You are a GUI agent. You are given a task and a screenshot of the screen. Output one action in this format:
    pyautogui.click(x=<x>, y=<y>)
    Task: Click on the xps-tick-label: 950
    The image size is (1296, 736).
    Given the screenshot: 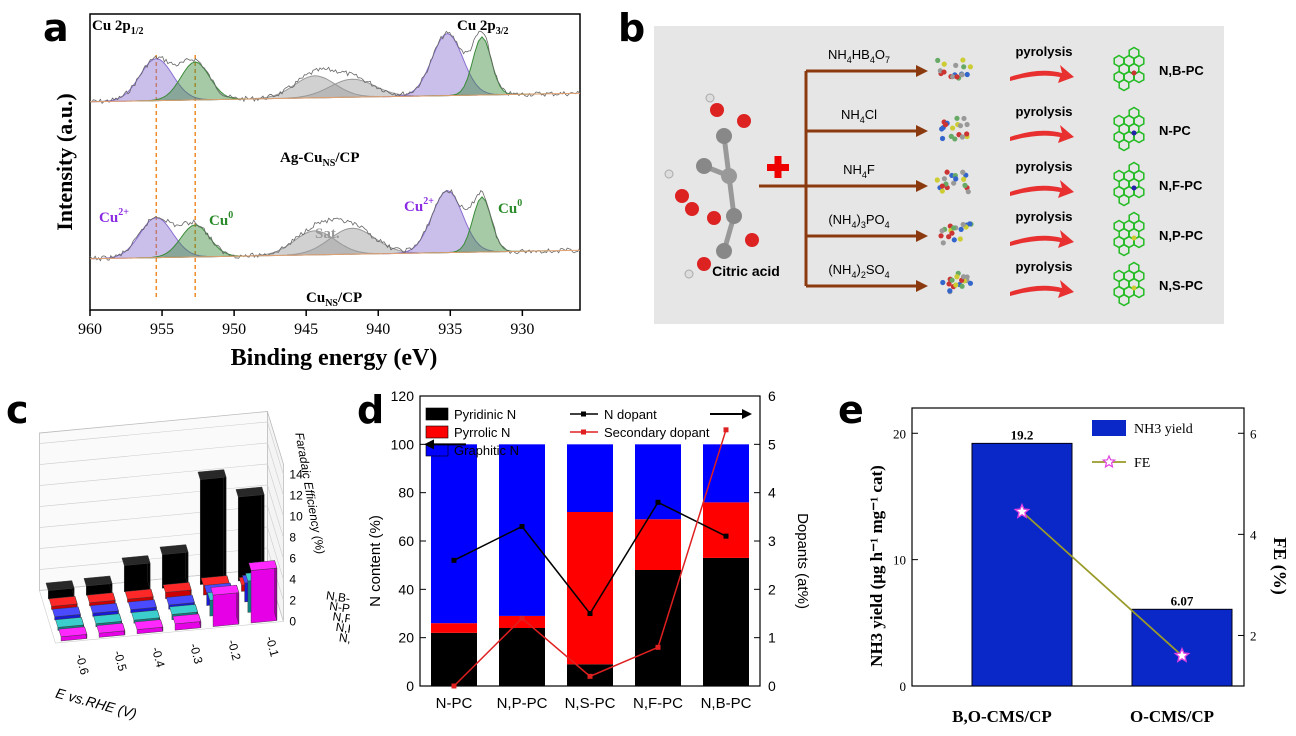 What is the action you would take?
    pyautogui.click(x=234, y=329)
    